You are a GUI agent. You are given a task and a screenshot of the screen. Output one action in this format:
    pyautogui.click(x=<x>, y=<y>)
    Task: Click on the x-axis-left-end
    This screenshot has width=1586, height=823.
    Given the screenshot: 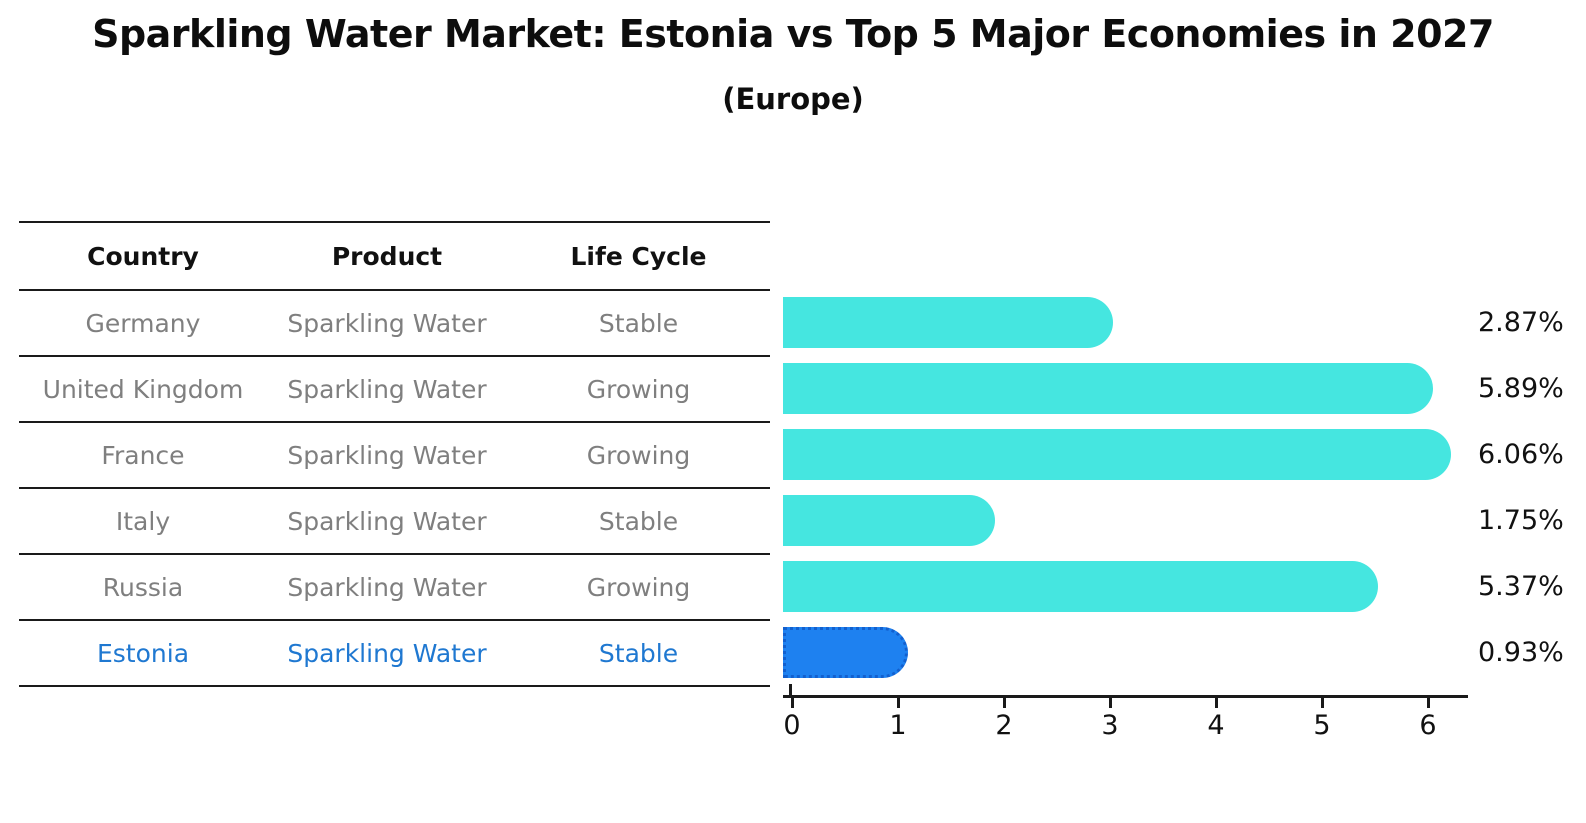 What is the action you would take?
    pyautogui.click(x=790, y=689)
    